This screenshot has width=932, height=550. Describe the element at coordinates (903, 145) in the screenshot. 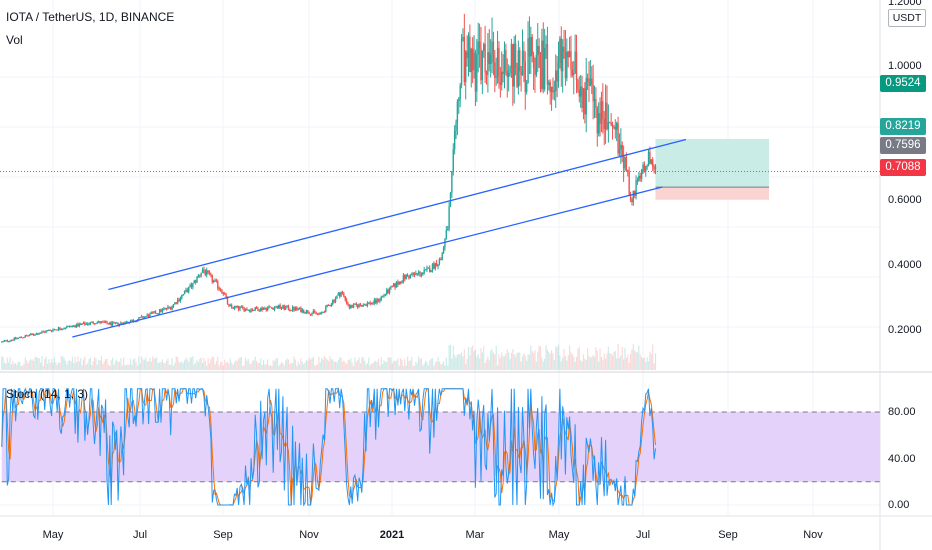

I see `price-badge-entry: 0.7596` at that location.